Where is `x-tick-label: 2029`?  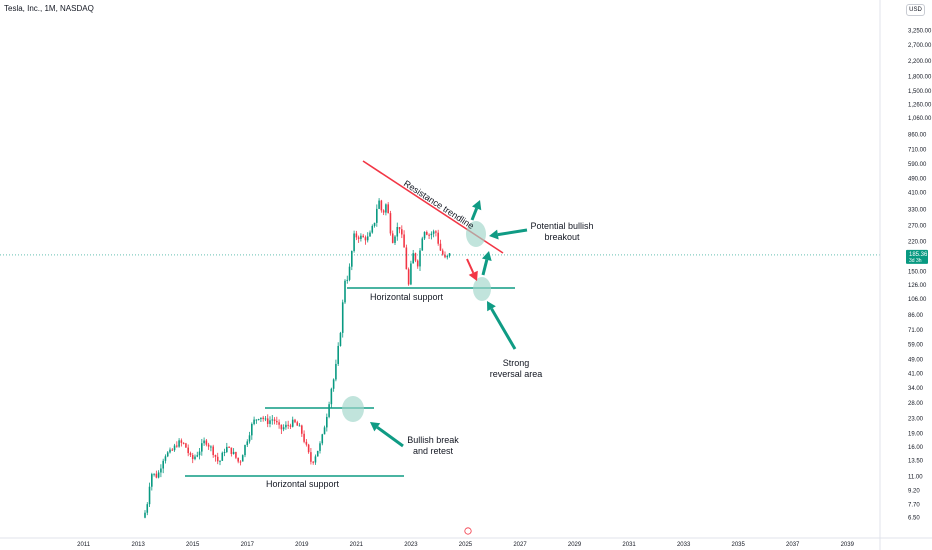
x-tick-label: 2029 is located at coordinates (575, 545).